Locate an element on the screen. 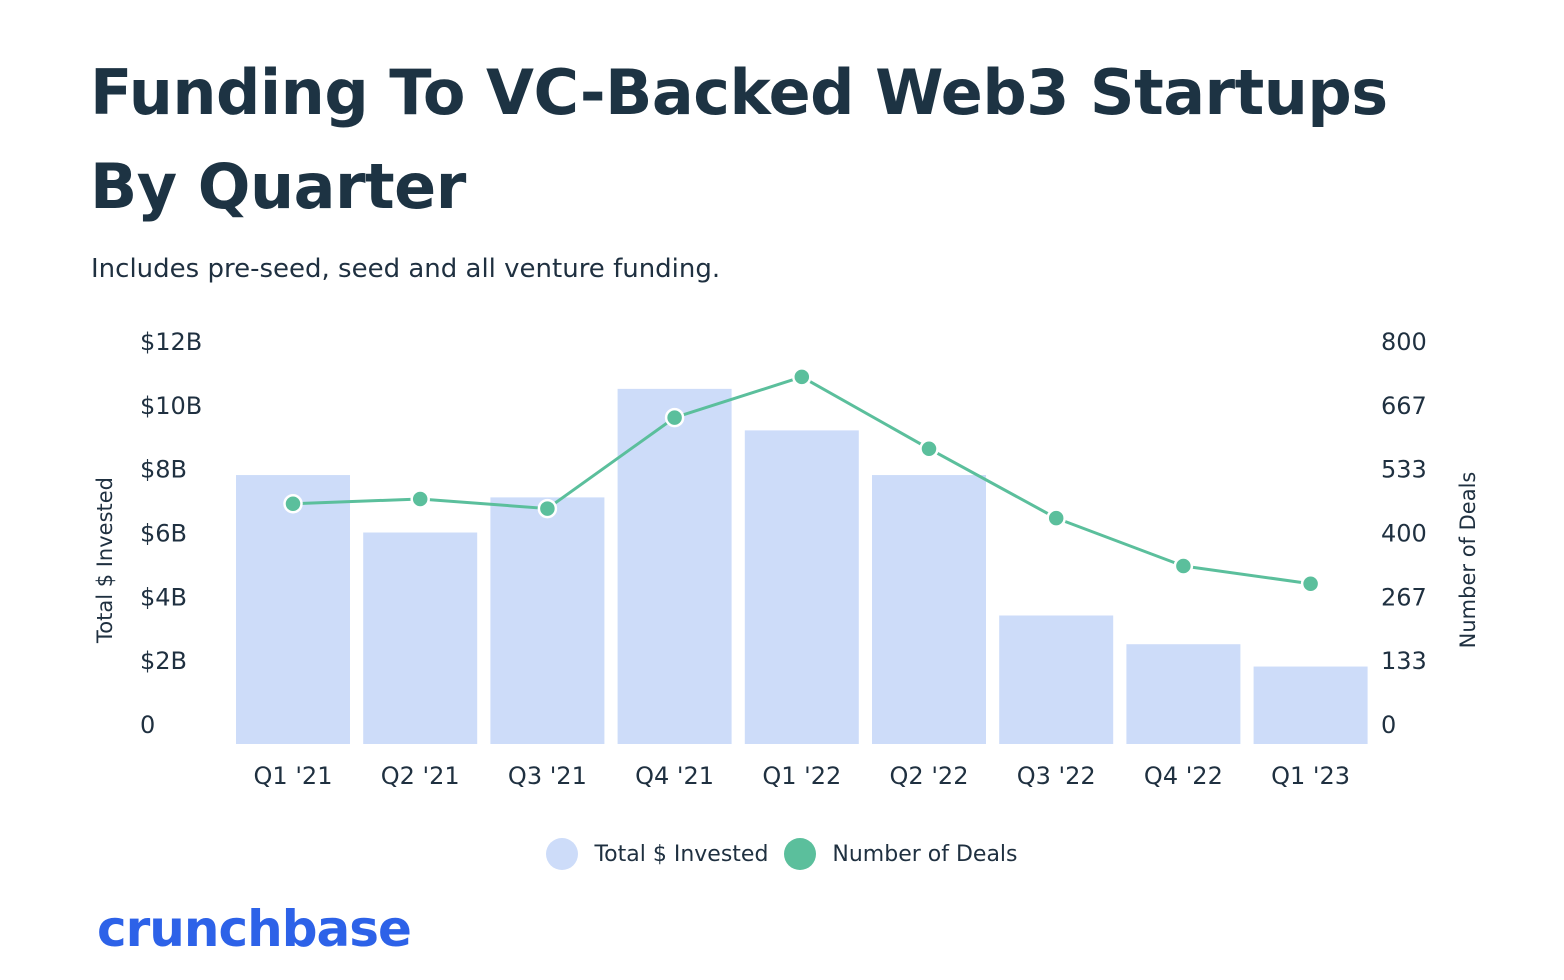 This screenshot has width=1564, height=980. y-tick-left-5: $10B is located at coordinates (171, 406).